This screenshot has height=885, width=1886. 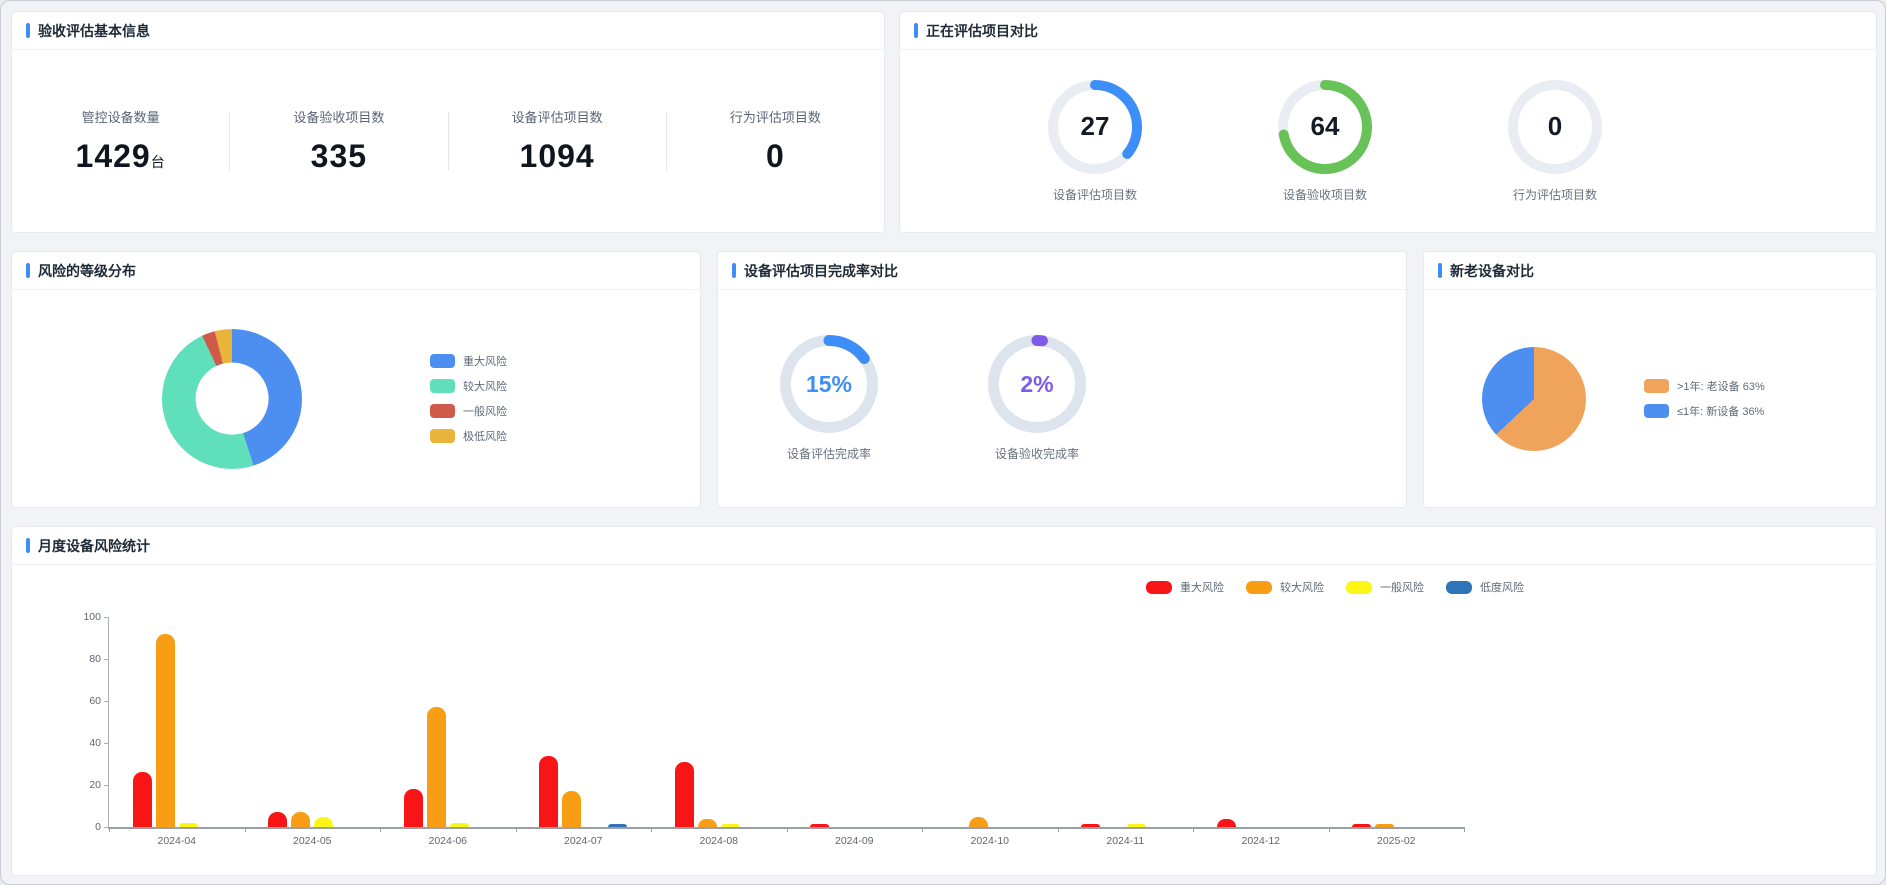 I want to click on panel-completion-rate: 设备评估项目完成率对比 15% 设备评估完成率 2% 设备验收完成率, so click(x=1062, y=379).